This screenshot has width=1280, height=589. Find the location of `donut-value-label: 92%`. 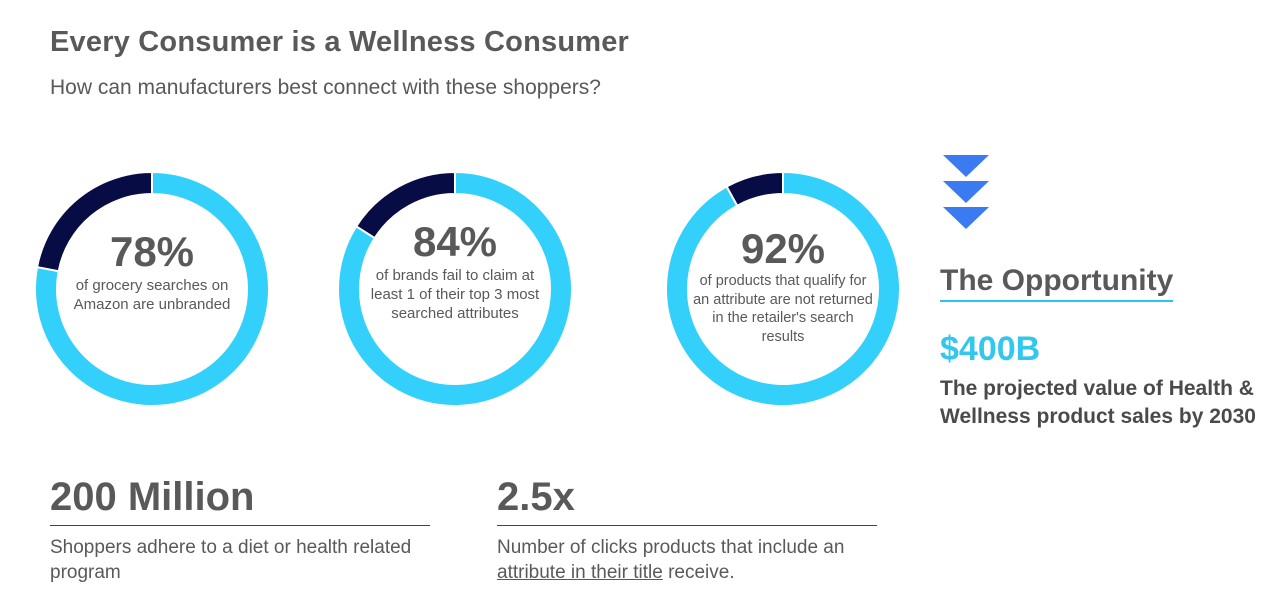

donut-value-label: 92% is located at coordinates (783, 248).